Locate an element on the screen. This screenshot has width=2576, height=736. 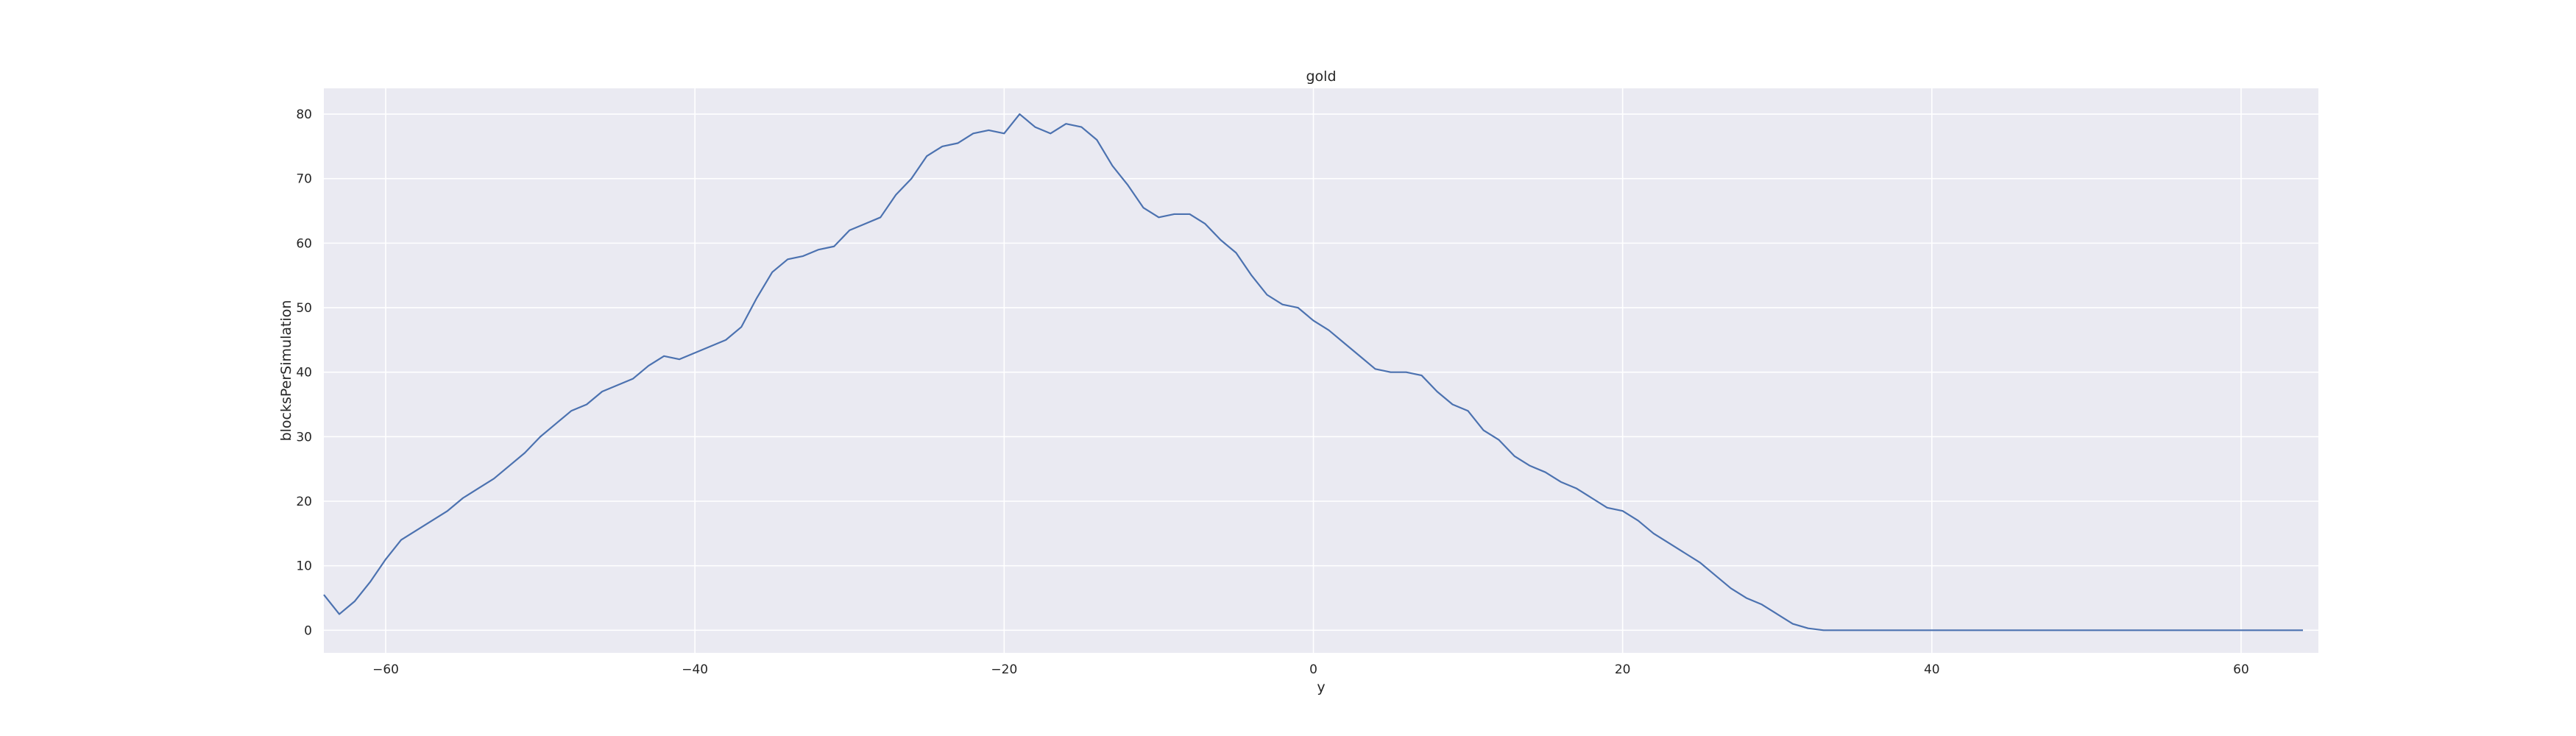
y-tick-label: 60 is located at coordinates (304, 243).